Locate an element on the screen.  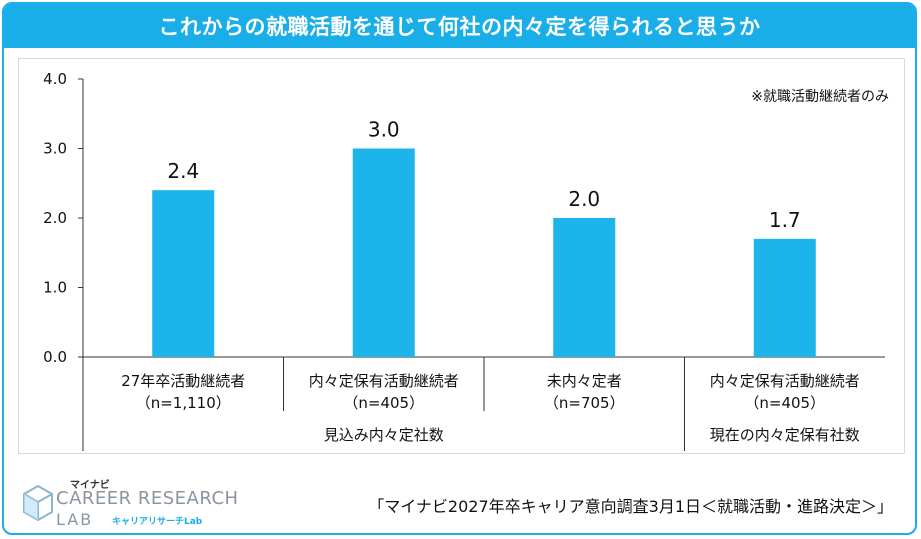
logo-lab: LAB is located at coordinates (75, 519).